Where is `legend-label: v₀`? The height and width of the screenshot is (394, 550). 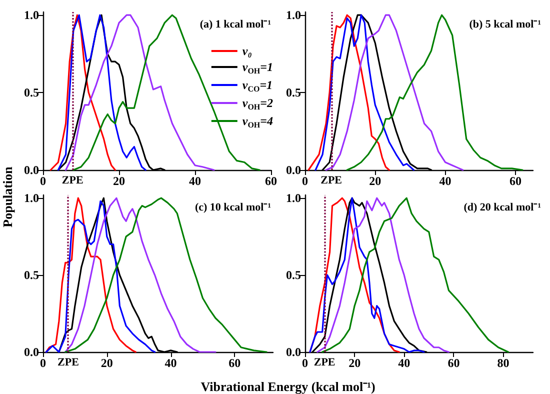 legend-label: v₀ is located at coordinates (247, 51).